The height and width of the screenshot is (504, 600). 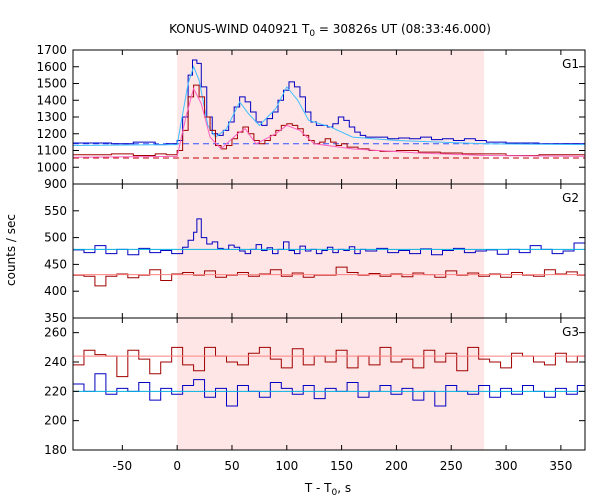 I want to click on x-tick-label: 100, so click(x=286, y=466).